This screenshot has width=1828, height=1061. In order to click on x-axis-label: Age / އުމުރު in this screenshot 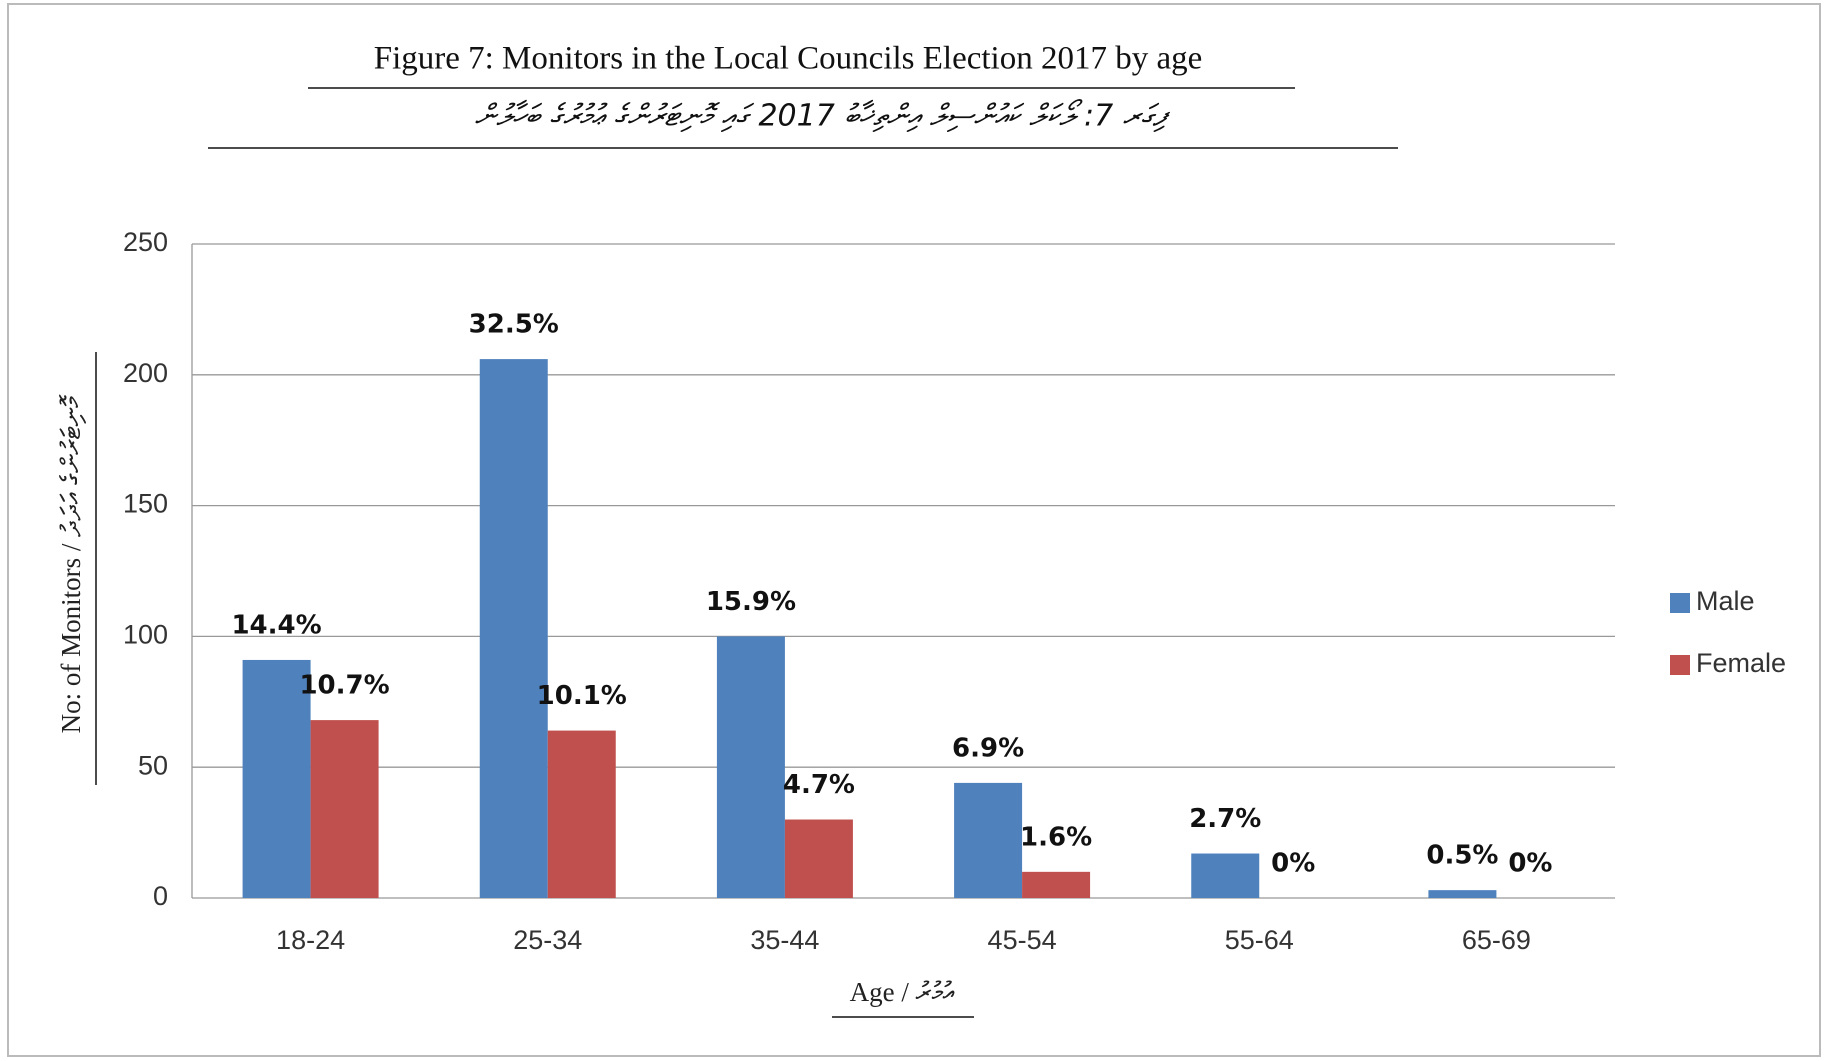, I will do `click(902, 992)`.